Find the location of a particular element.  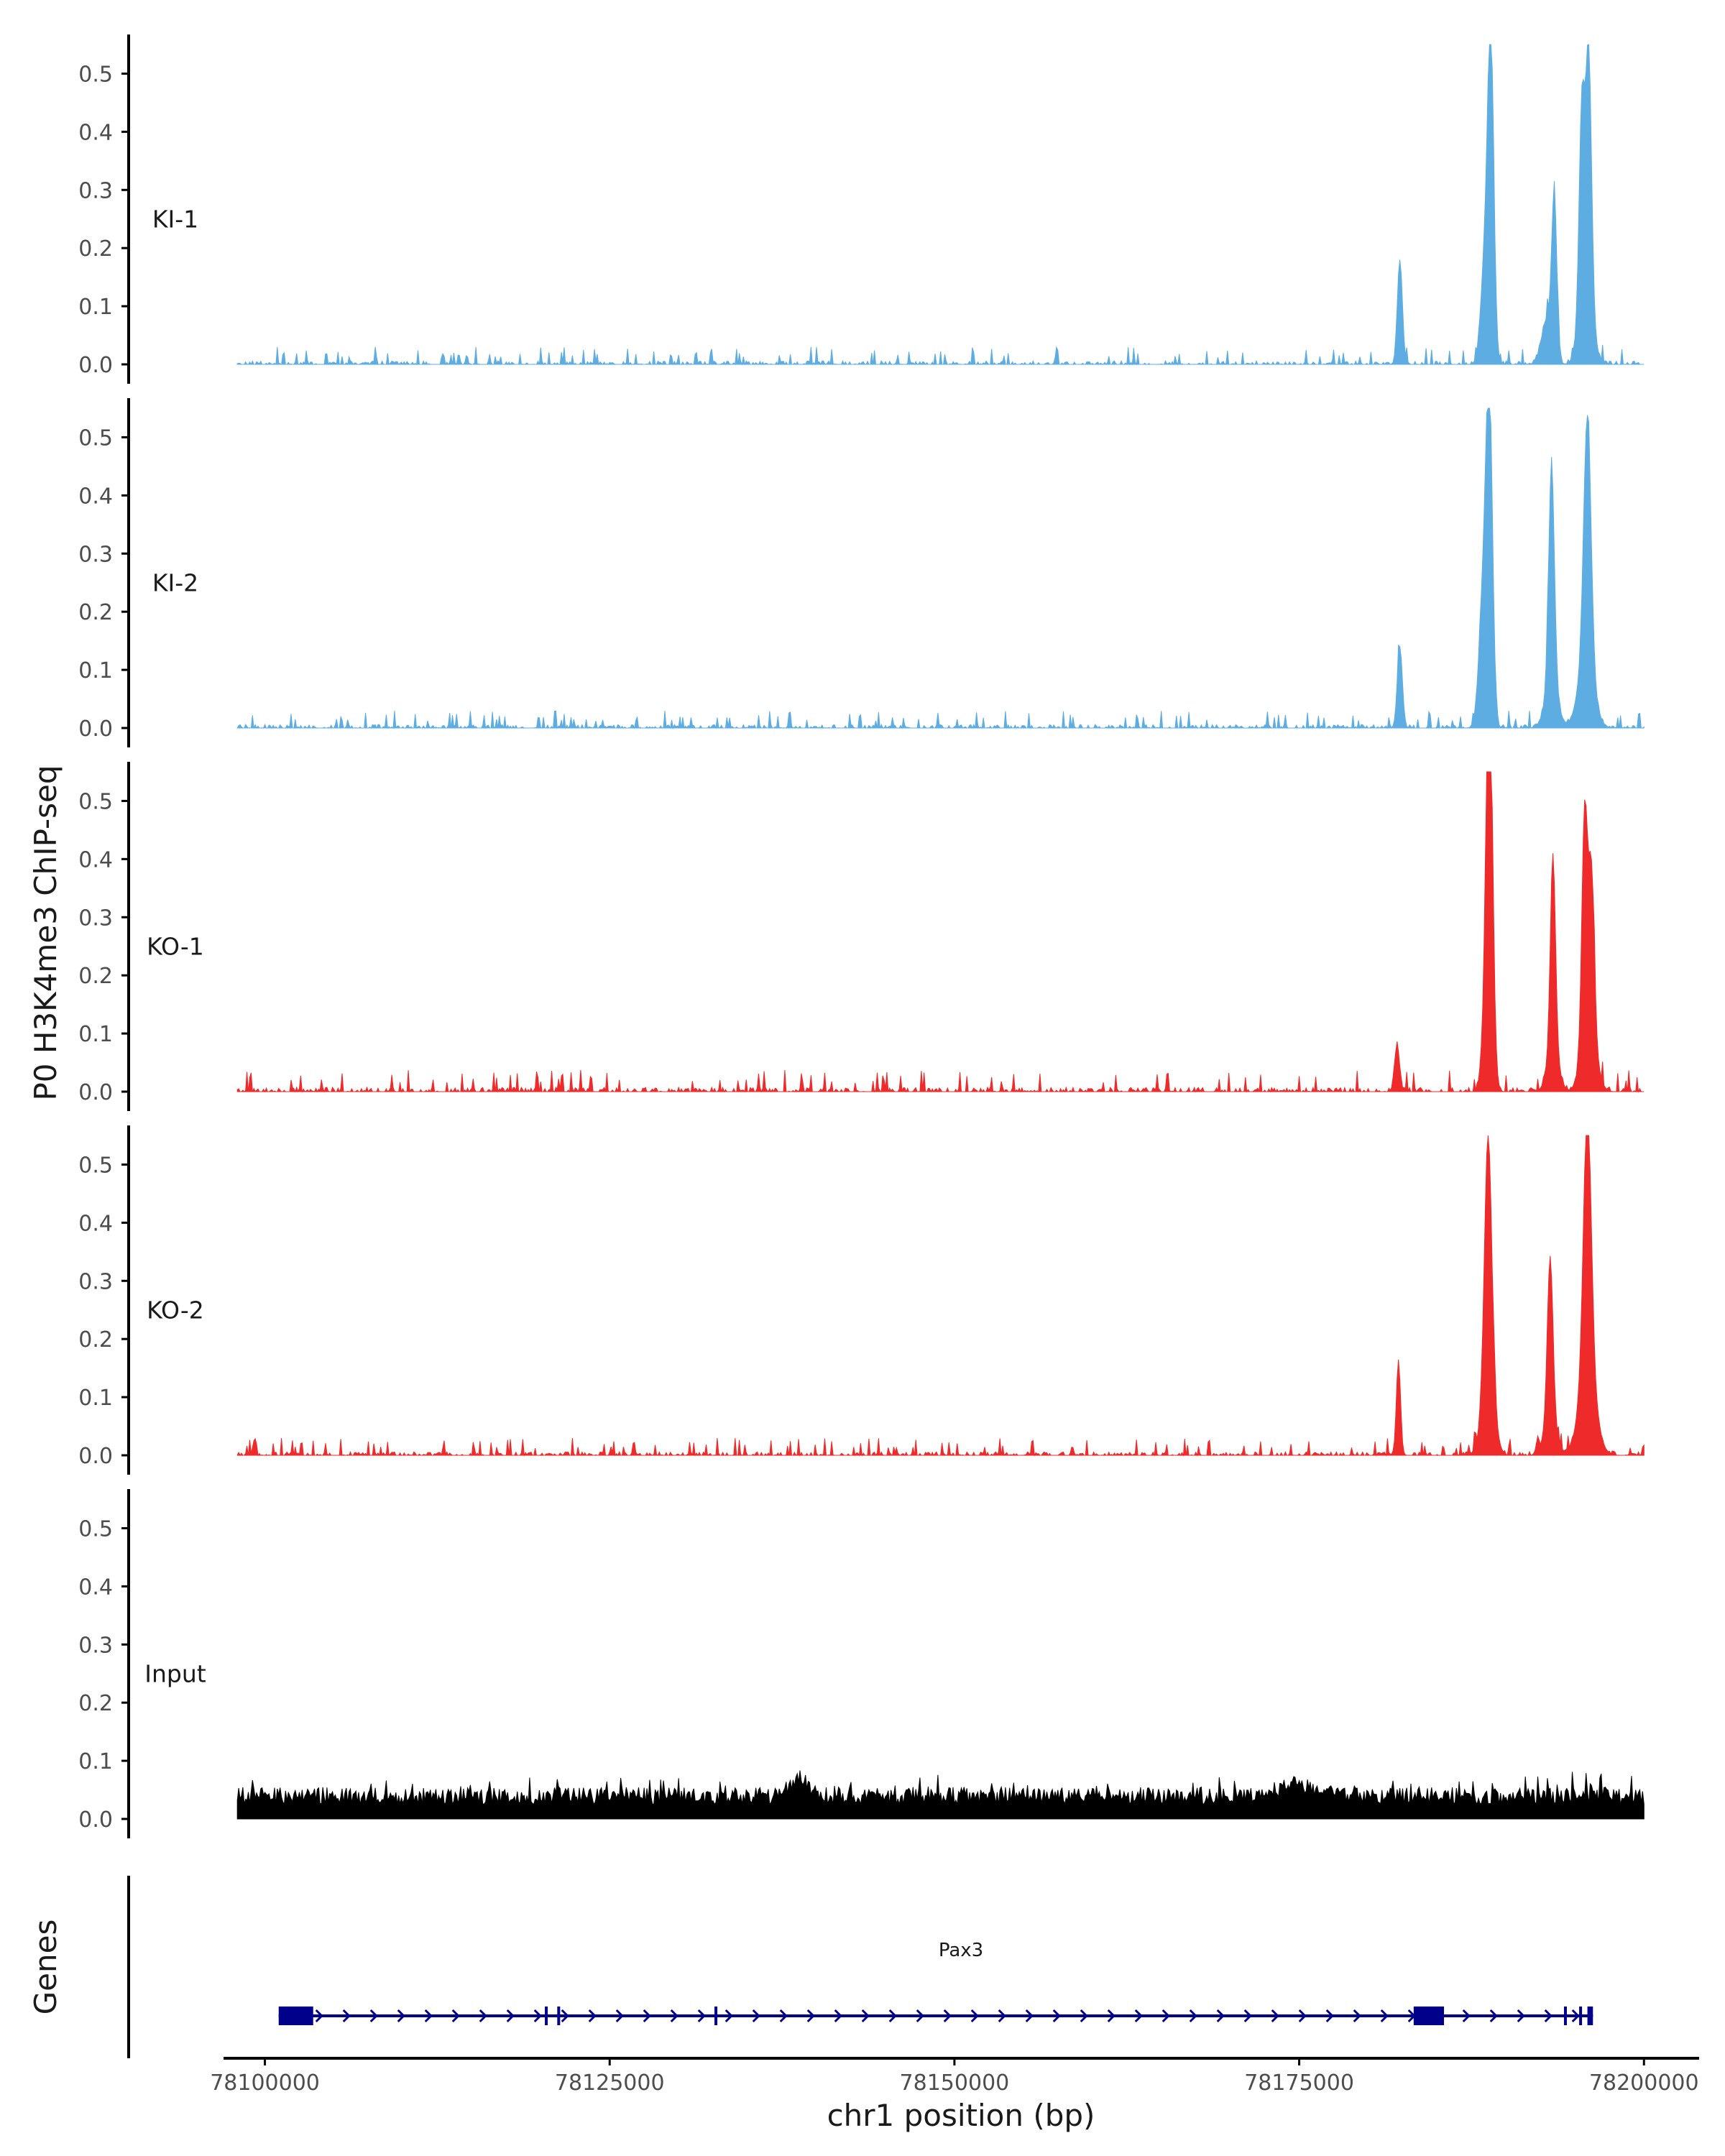

track-label: KO-1 is located at coordinates (175, 947).